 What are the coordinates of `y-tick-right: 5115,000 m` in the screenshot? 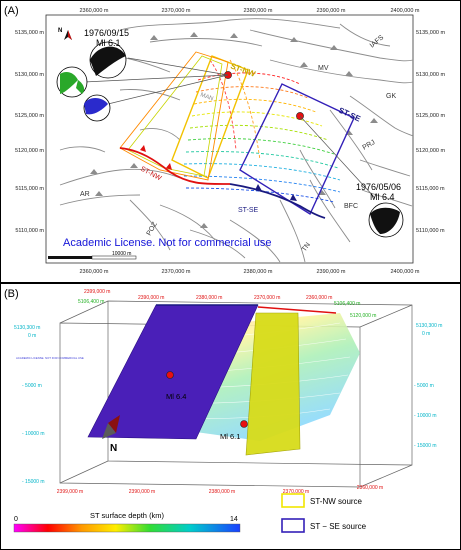 It's located at (430, 189).